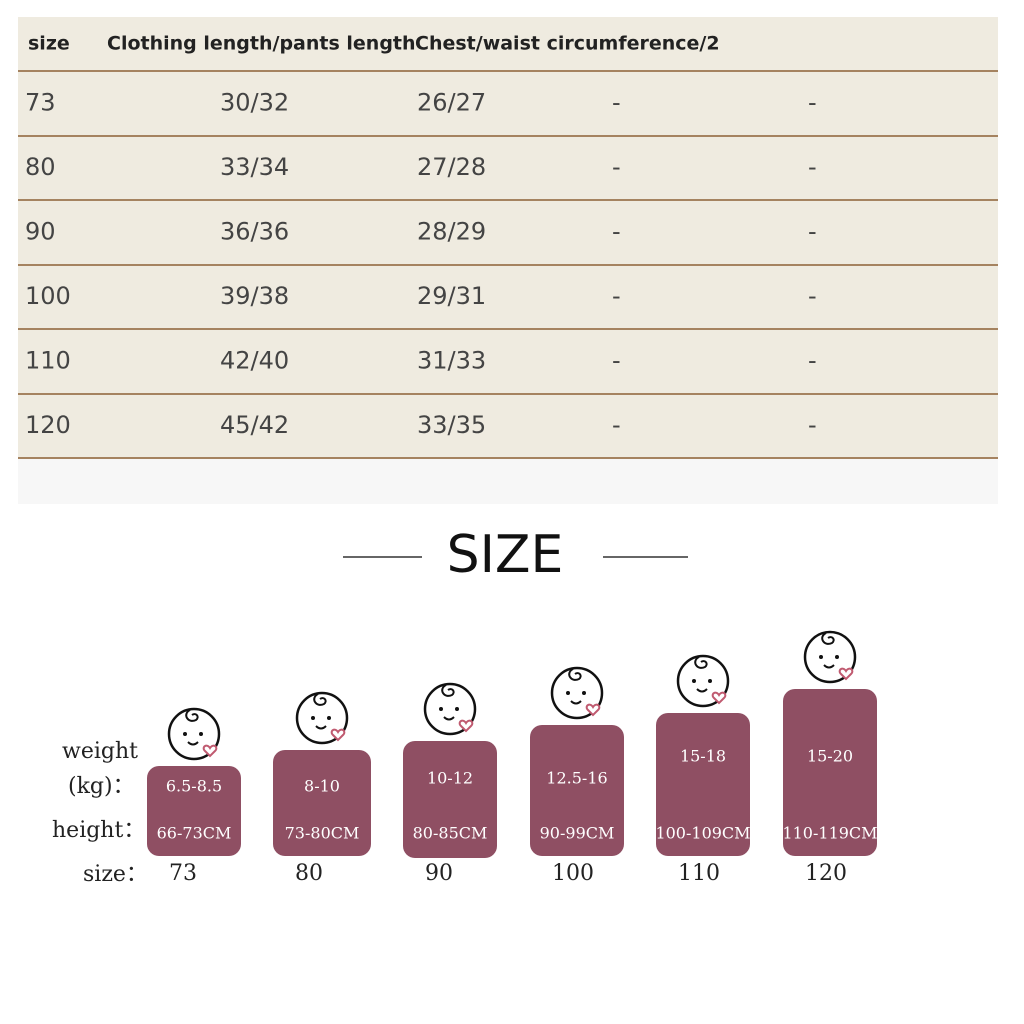 The width and height of the screenshot is (1024, 1024). Describe the element at coordinates (309, 873) in the screenshot. I see `size-value: 80` at that location.